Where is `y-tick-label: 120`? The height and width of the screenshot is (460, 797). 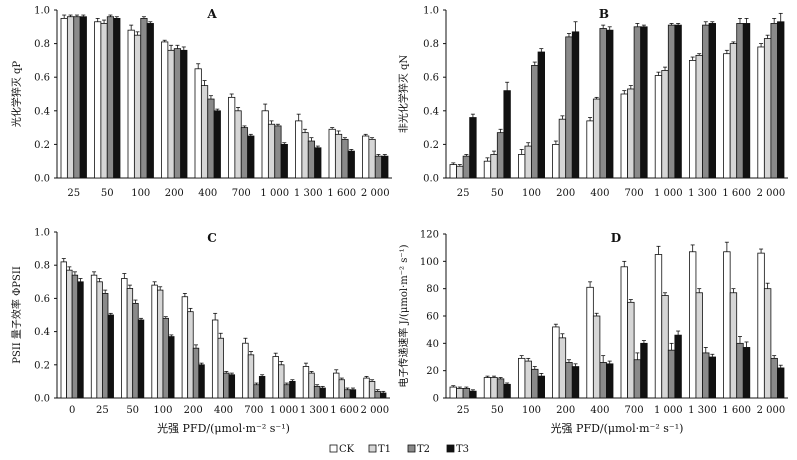
y-tick-label: 120 is located at coordinates (429, 235).